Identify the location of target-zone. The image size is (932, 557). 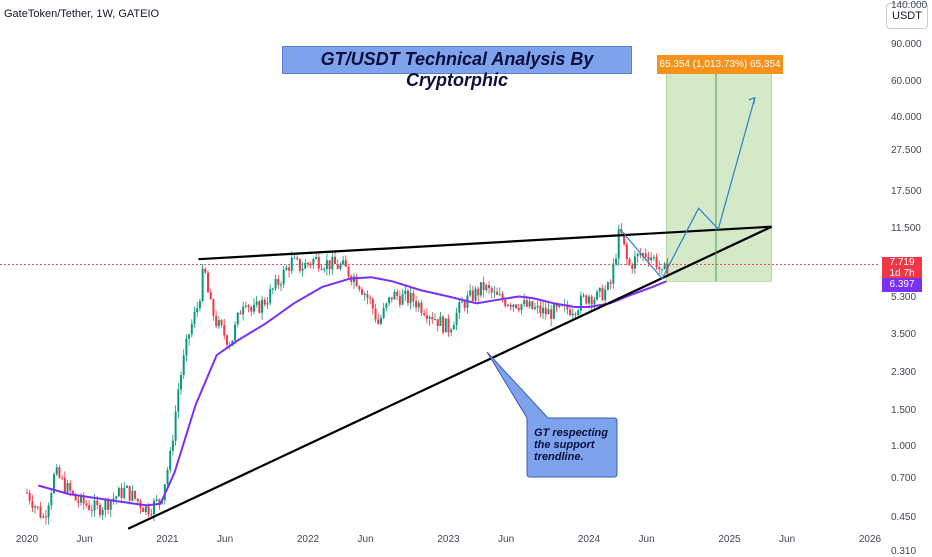
(719, 173).